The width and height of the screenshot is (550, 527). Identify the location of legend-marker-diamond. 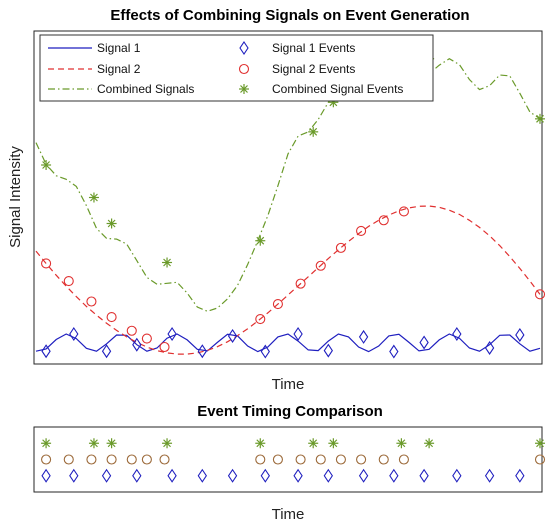
(244, 48).